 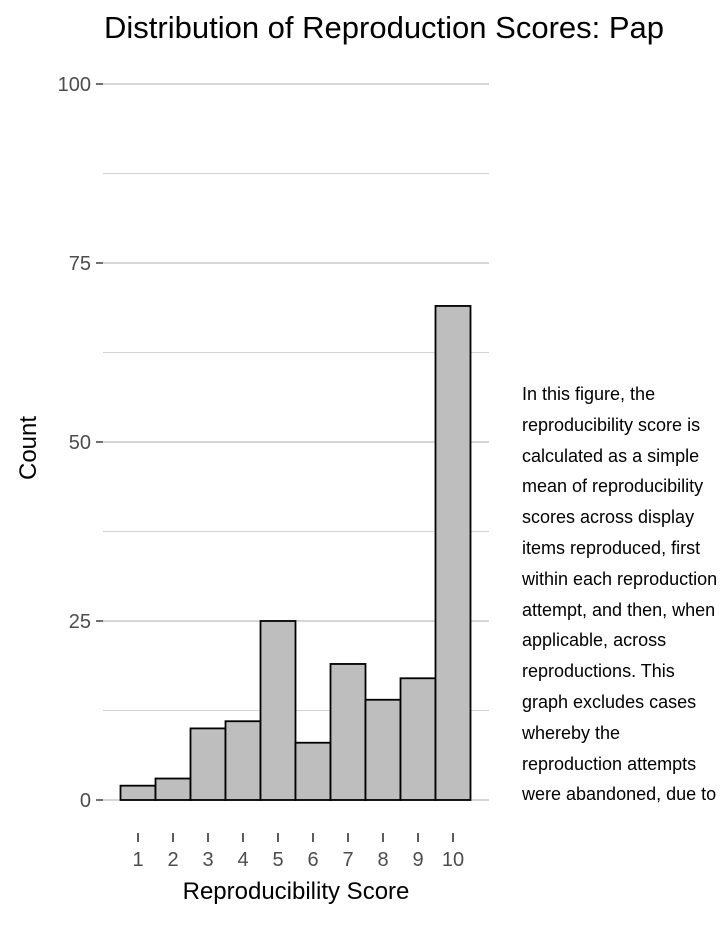 I want to click on x-tick-label: 7, so click(x=347, y=860).